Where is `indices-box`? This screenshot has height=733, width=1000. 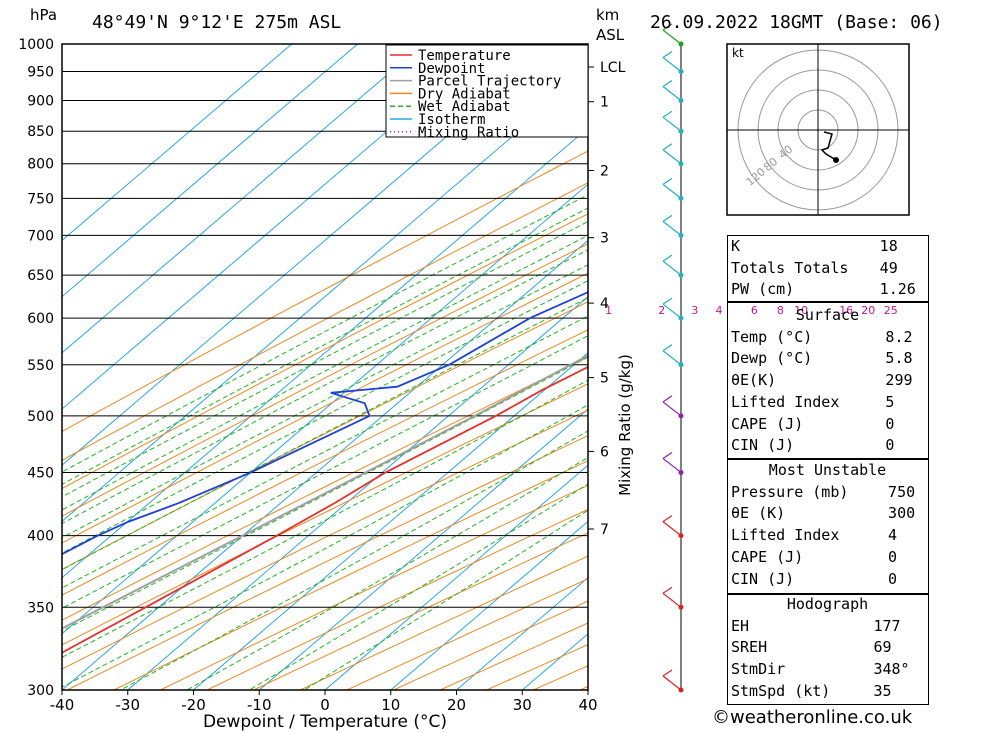
indices-box is located at coordinates (828, 268).